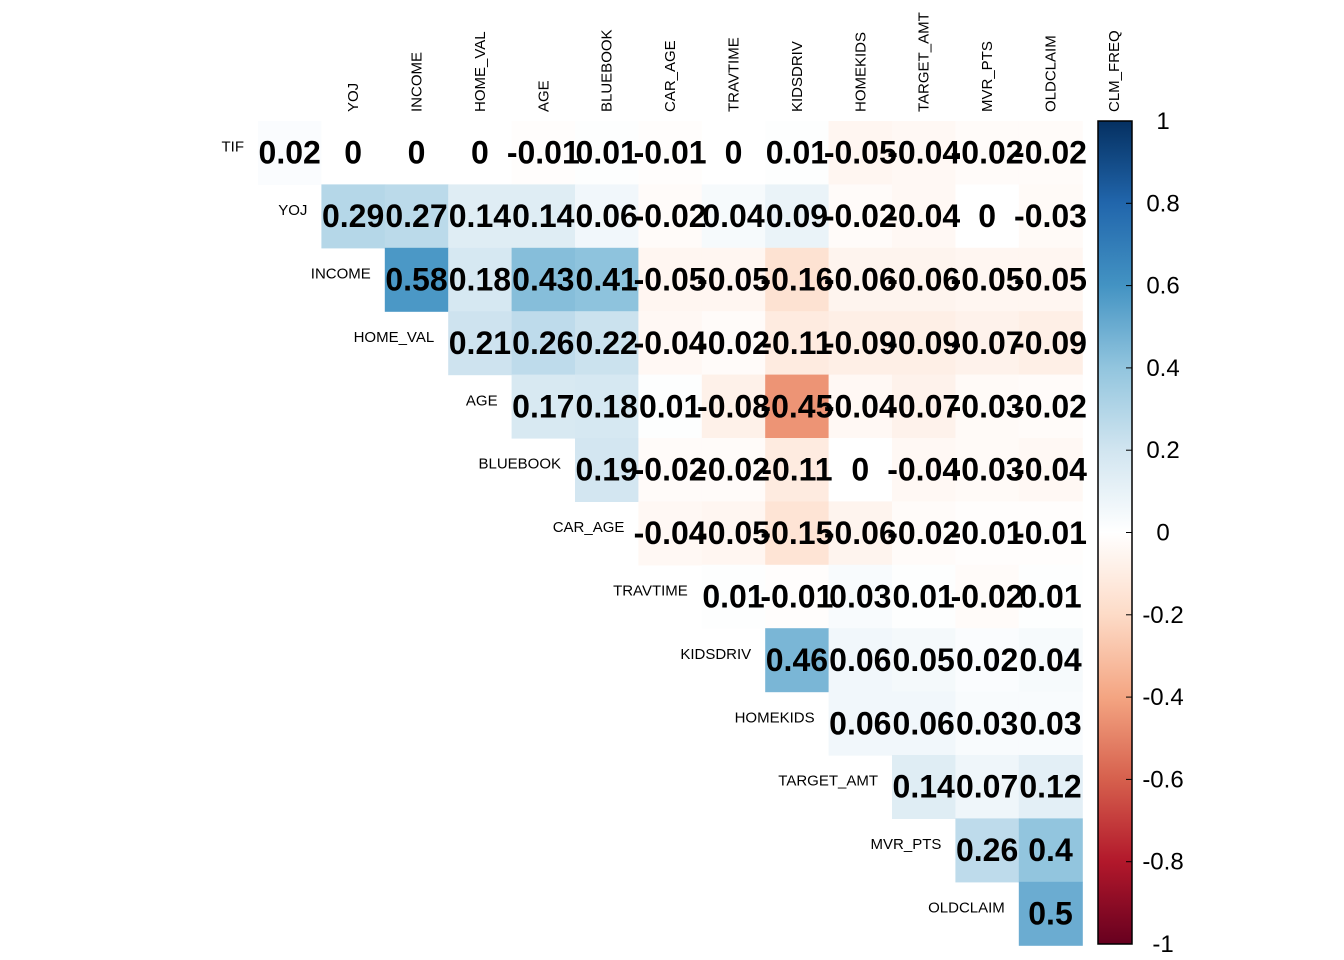 Image resolution: width=1344 pixels, height=960 pixels. I want to click on cell-value-label: -0.07, so click(987, 343).